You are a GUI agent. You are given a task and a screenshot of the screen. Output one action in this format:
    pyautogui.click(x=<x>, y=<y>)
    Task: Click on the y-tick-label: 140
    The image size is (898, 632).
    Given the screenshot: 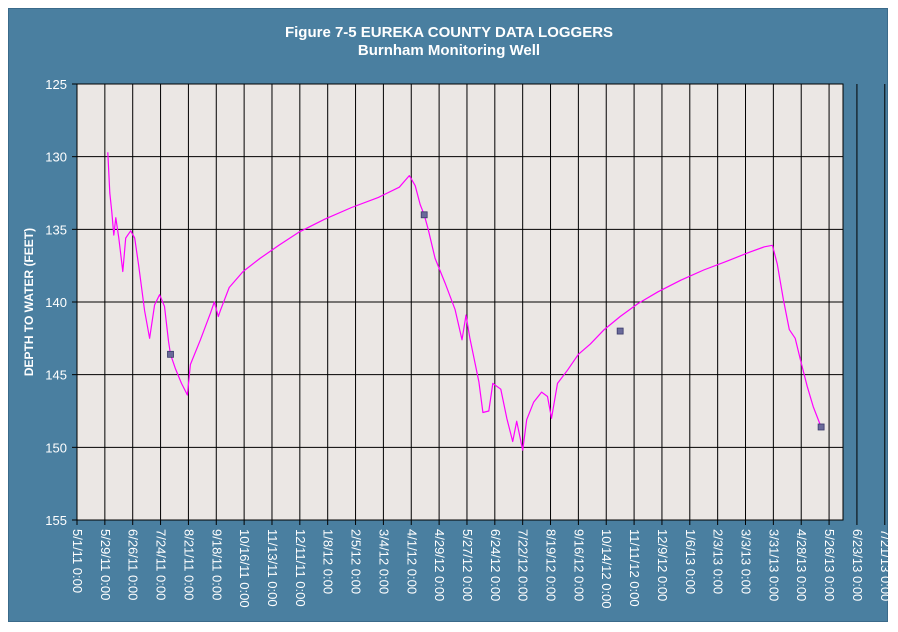 What is the action you would take?
    pyautogui.click(x=56, y=302)
    